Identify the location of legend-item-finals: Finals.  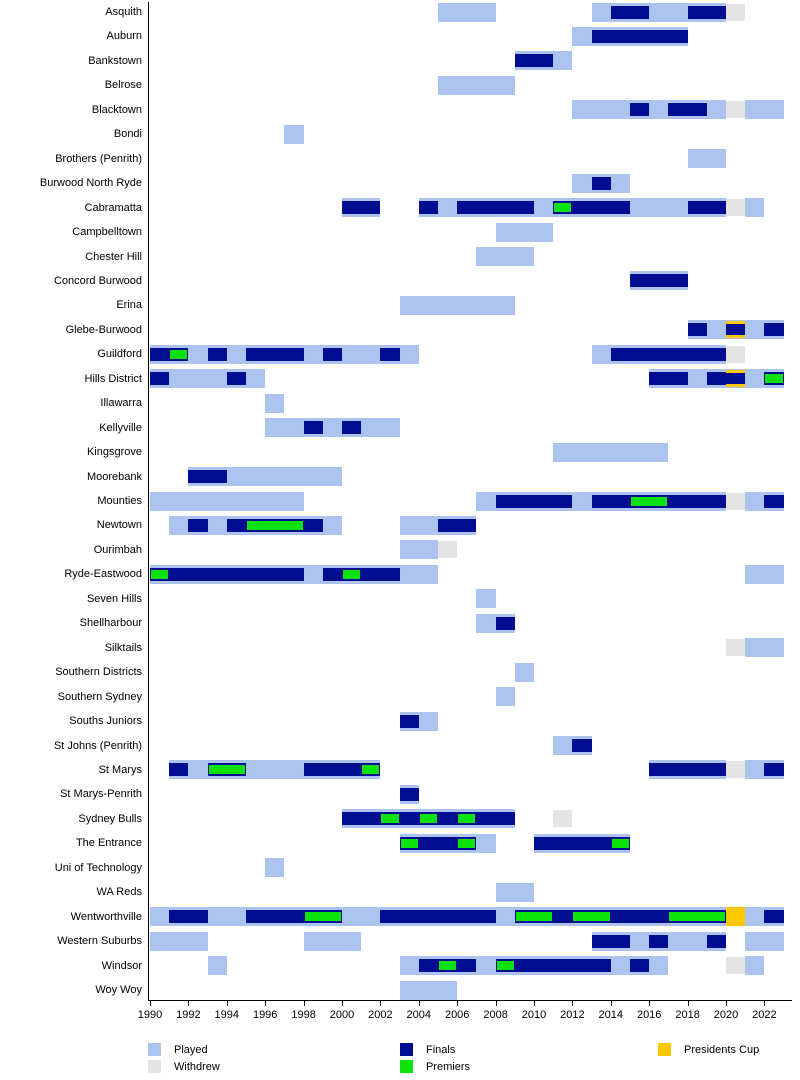
(500, 1050).